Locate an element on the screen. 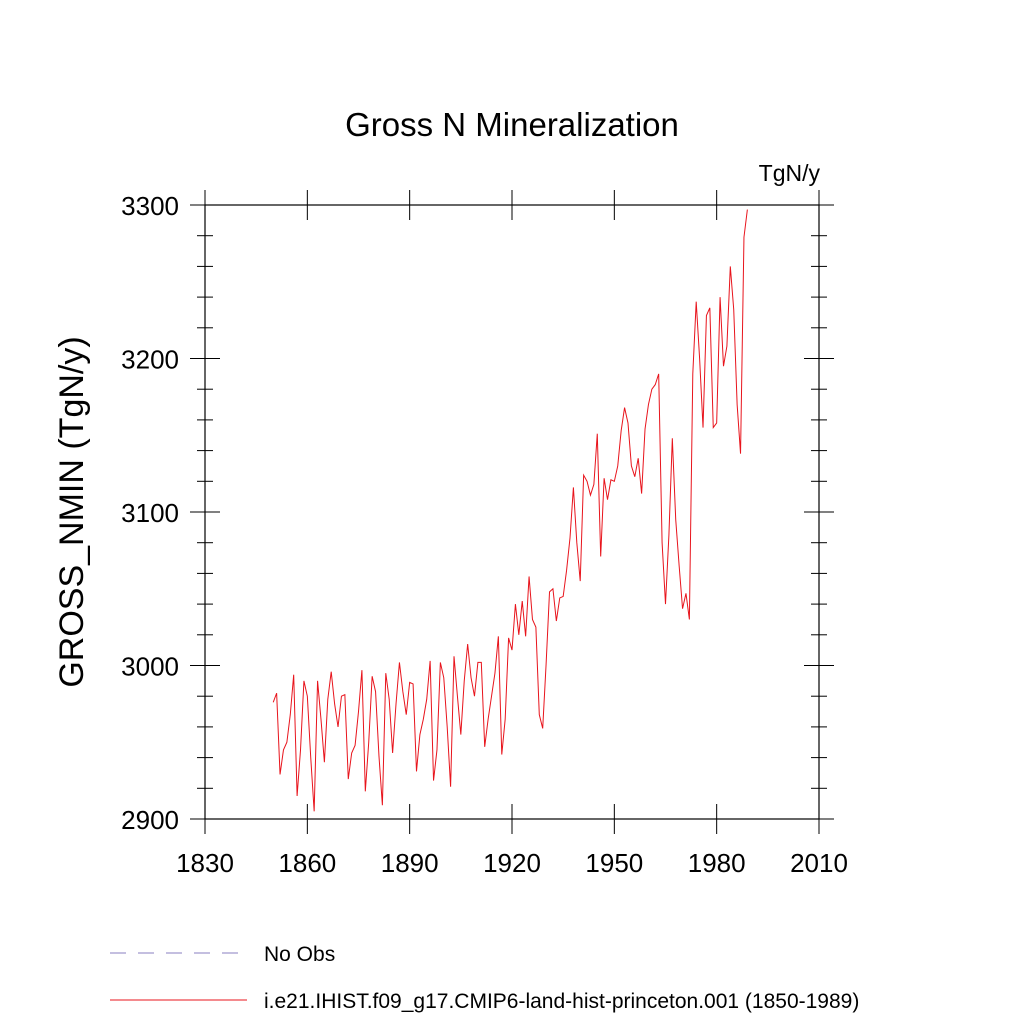 This screenshot has width=1024, height=1024. x-tick-label: 1830 is located at coordinates (205, 863).